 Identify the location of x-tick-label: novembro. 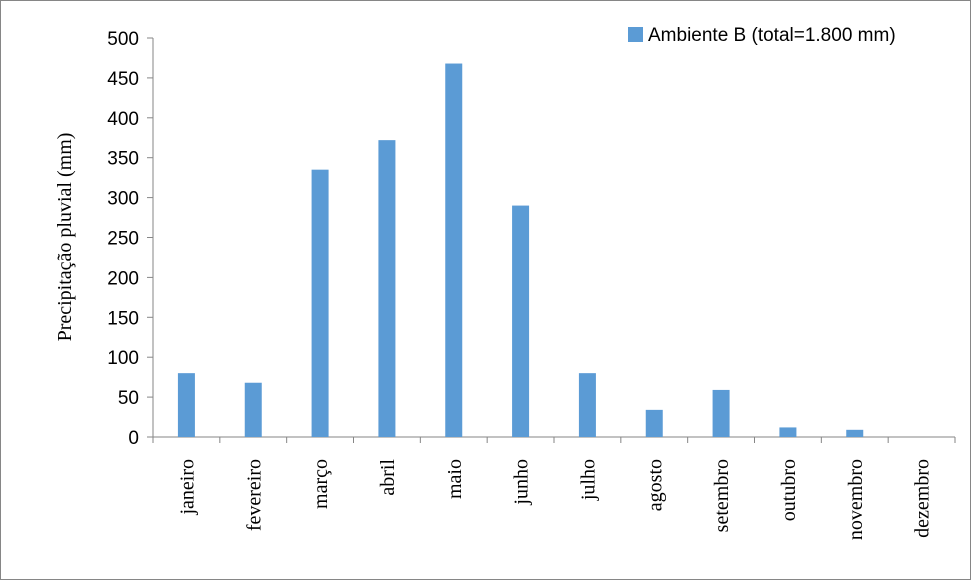
(856, 499).